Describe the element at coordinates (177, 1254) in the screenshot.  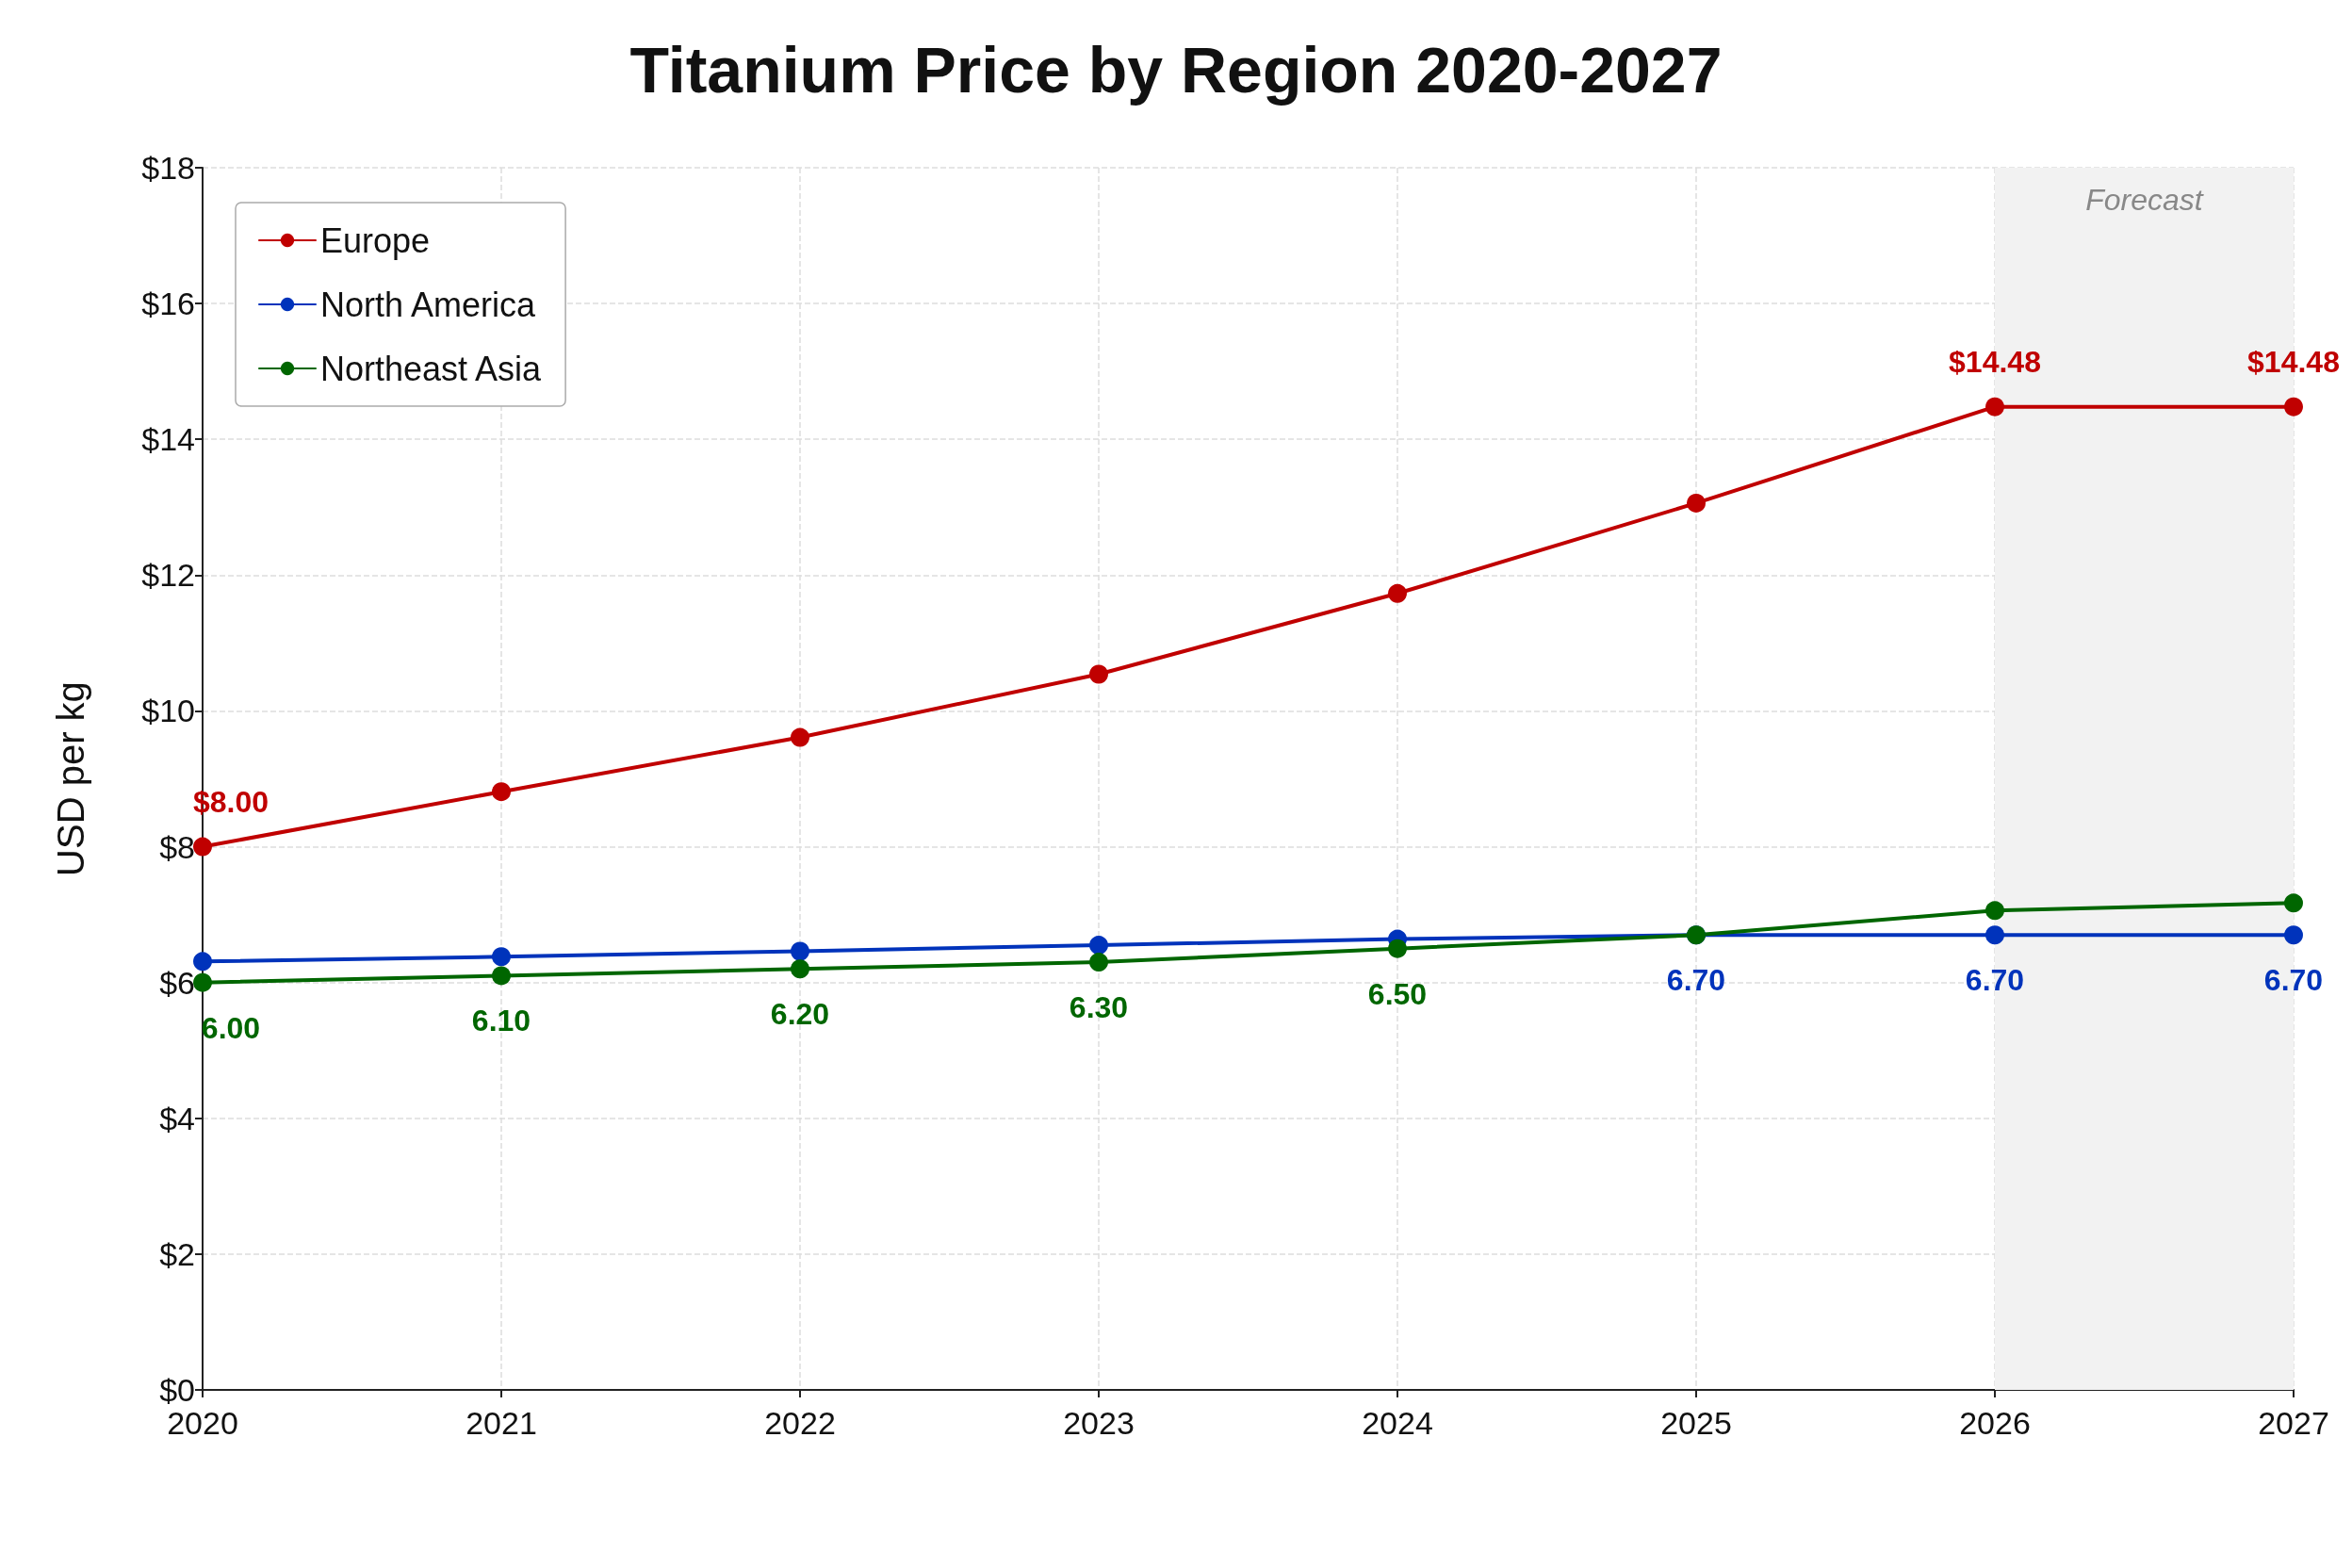
I see `y-tick-label: $2` at that location.